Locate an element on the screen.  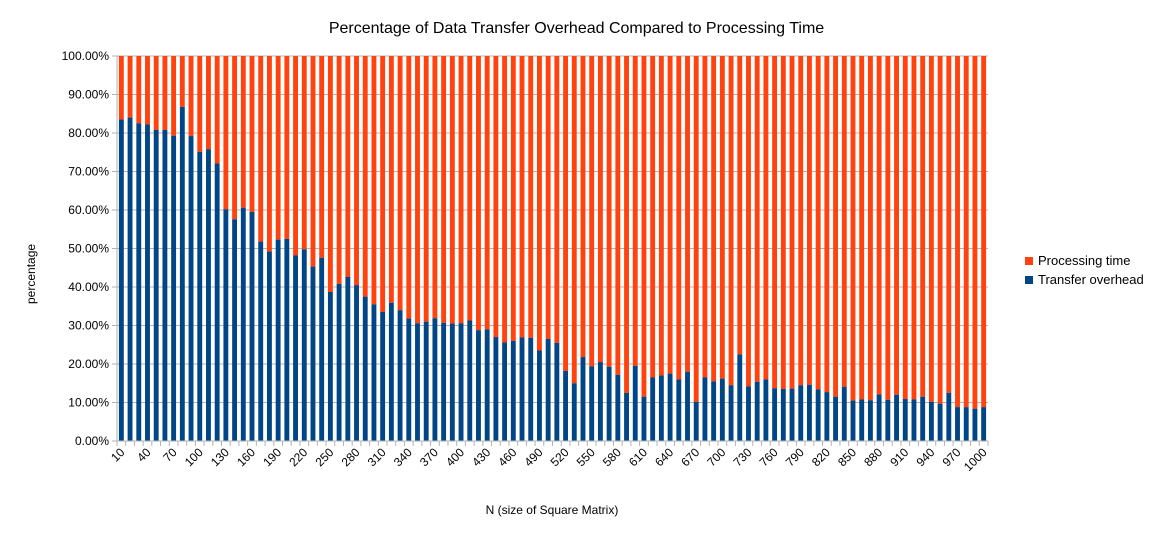
x-tick-label: 580 is located at coordinates (612, 457).